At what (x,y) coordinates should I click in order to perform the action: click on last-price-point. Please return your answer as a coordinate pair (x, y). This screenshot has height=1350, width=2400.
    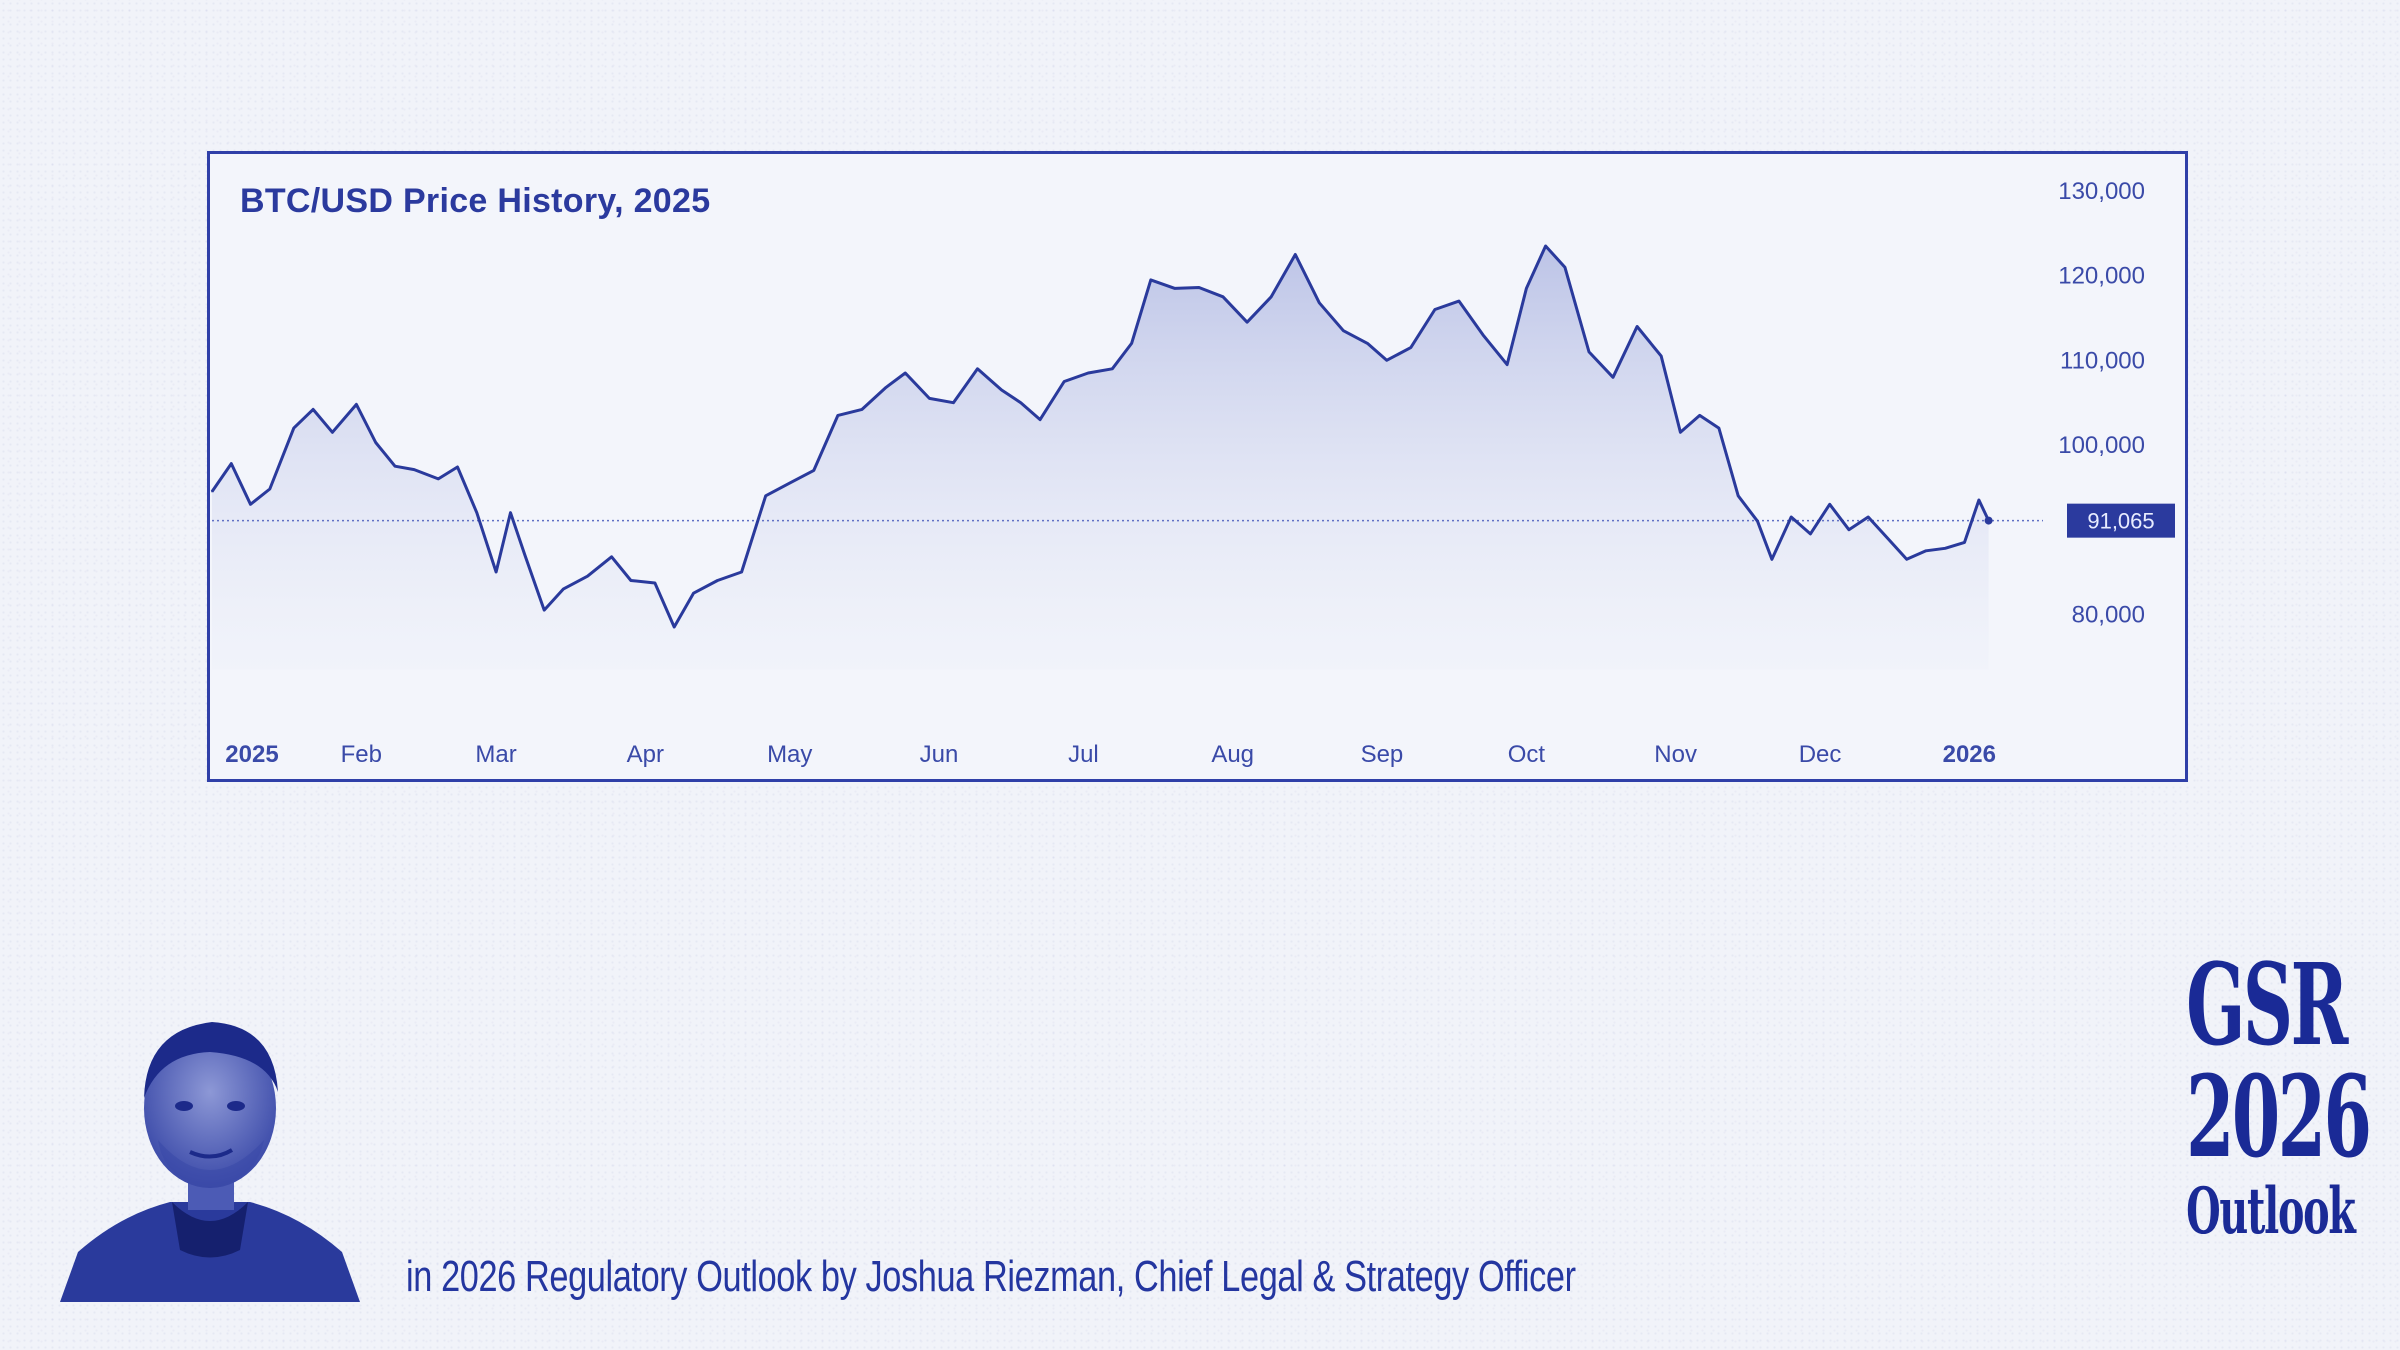
    Looking at the image, I should click on (1988, 520).